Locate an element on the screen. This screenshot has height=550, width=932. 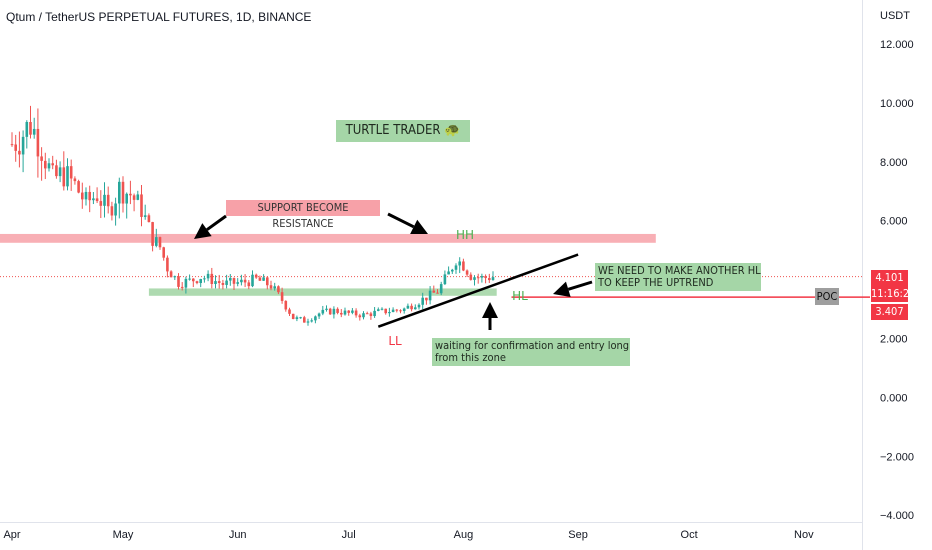
price-tick-label: 10.000 is located at coordinates (897, 104).